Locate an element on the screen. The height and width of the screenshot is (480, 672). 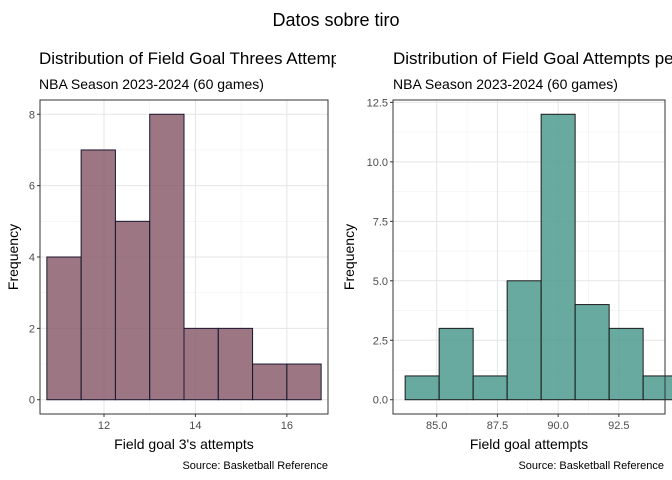
y-tick-label: 0 is located at coordinates (32, 401).